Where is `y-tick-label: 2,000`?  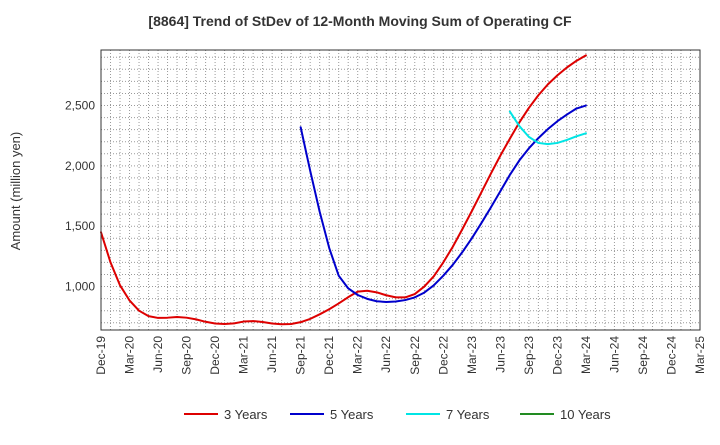 y-tick-label: 2,000 is located at coordinates (80, 166).